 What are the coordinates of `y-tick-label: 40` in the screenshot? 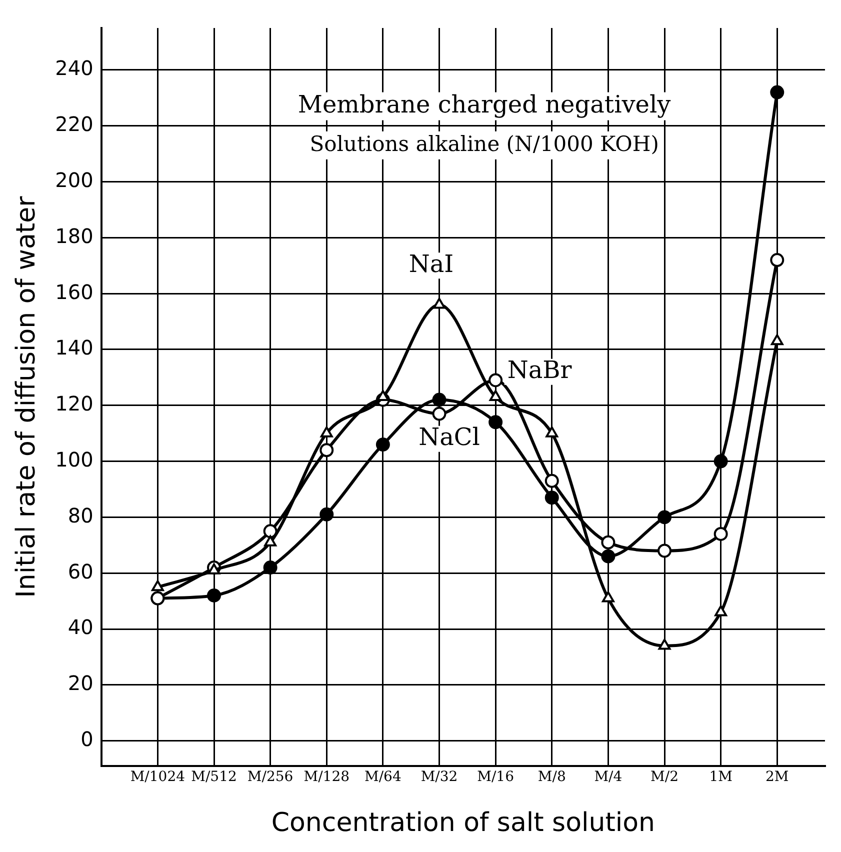 It's located at (81, 627).